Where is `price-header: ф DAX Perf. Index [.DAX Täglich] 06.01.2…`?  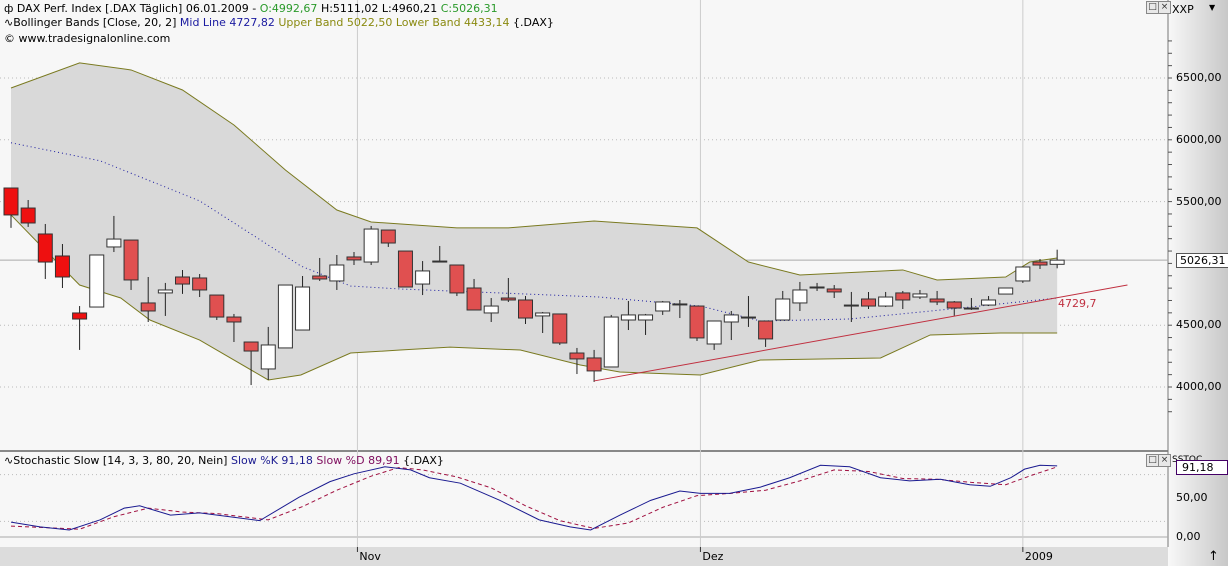 price-header: ф DAX Perf. Index [.DAX Täglich] 06.01.2… is located at coordinates (251, 8).